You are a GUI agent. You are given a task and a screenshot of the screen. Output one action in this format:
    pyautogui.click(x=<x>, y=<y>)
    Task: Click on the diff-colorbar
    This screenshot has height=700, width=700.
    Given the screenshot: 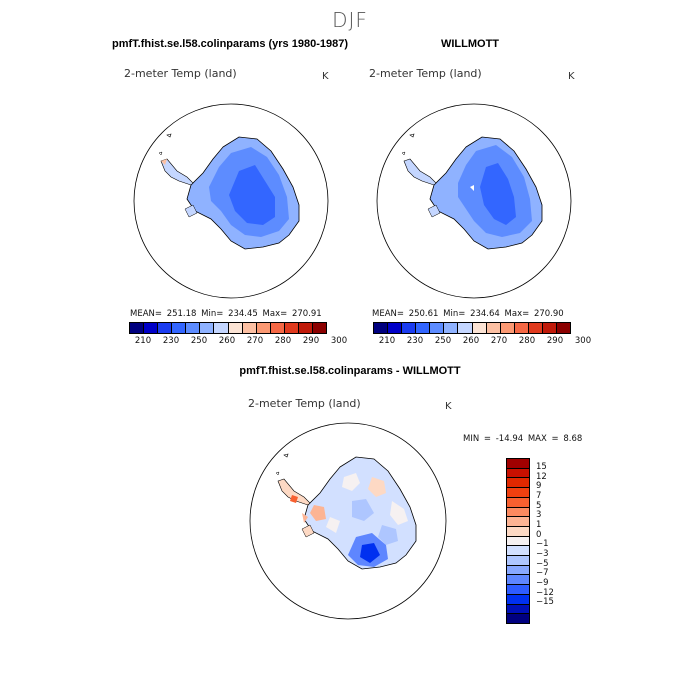 What is the action you would take?
    pyautogui.click(x=518, y=541)
    